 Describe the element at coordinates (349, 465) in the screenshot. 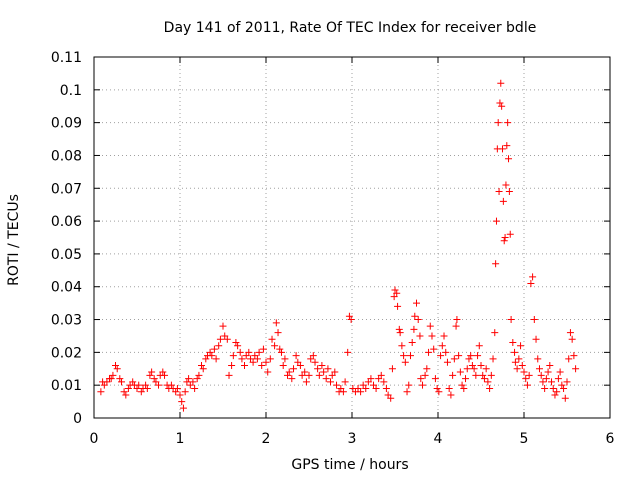

I see `x-axis-label: GPS time / hours` at that location.